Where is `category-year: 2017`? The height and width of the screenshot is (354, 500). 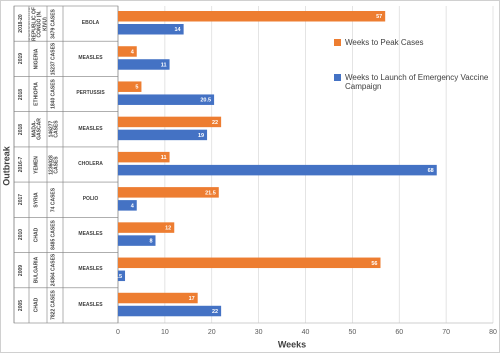
category-year: 2017 is located at coordinates (20, 200).